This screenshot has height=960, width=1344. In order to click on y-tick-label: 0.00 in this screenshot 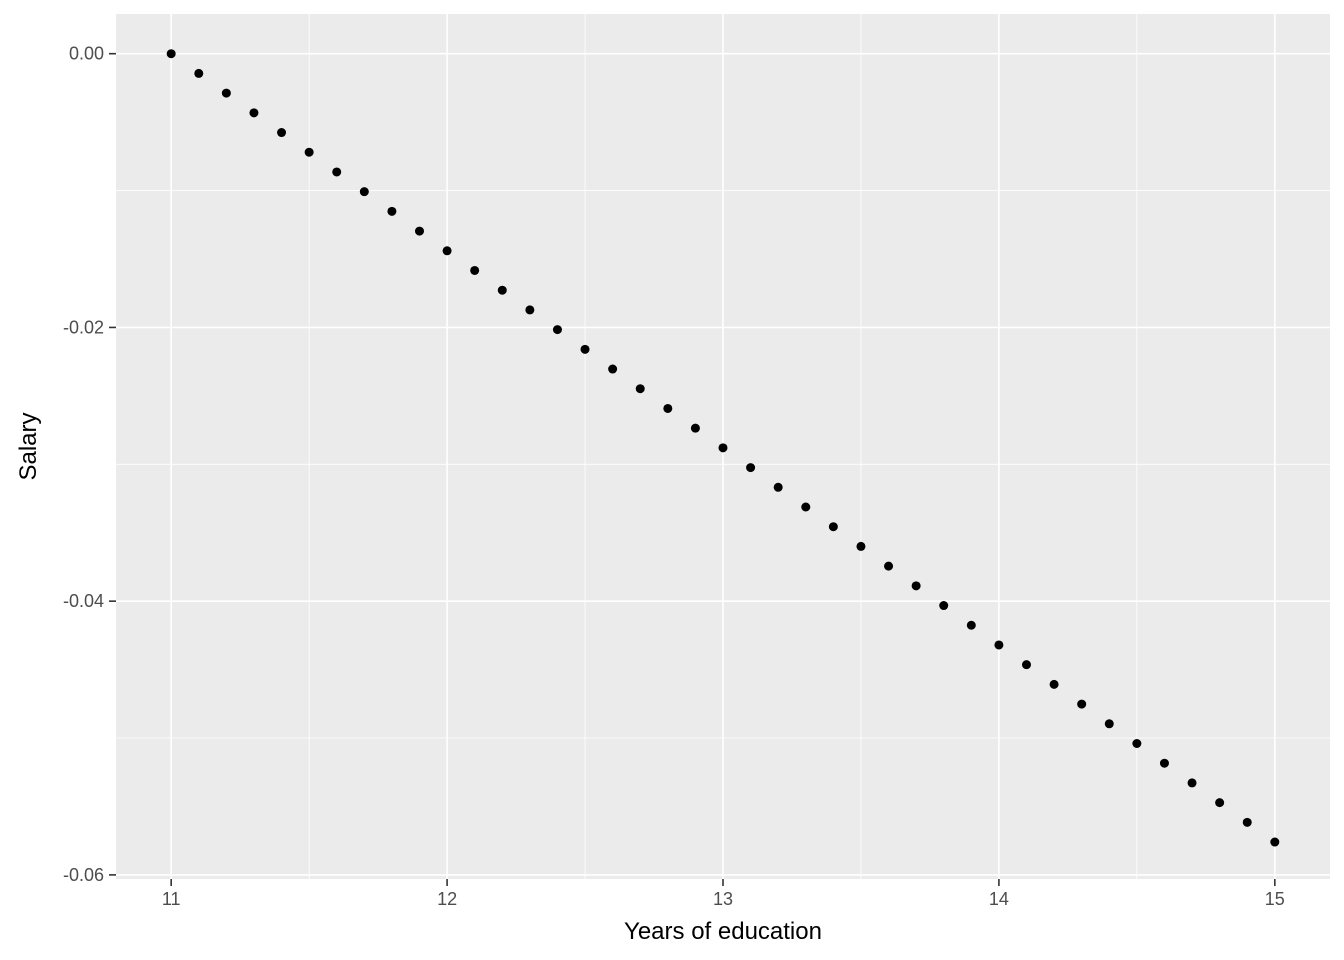, I will do `click(86, 54)`.